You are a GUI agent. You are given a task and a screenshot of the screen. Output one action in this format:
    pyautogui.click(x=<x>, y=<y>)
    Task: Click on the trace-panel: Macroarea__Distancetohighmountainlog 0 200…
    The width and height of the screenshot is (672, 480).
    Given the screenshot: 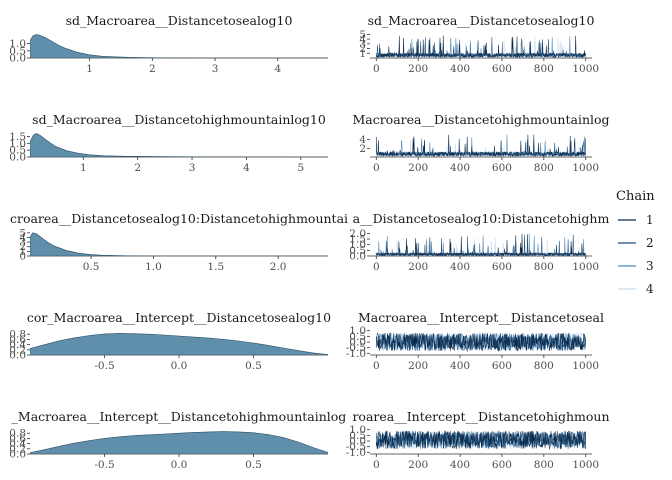 What is the action you would take?
    pyautogui.click(x=480, y=143)
    